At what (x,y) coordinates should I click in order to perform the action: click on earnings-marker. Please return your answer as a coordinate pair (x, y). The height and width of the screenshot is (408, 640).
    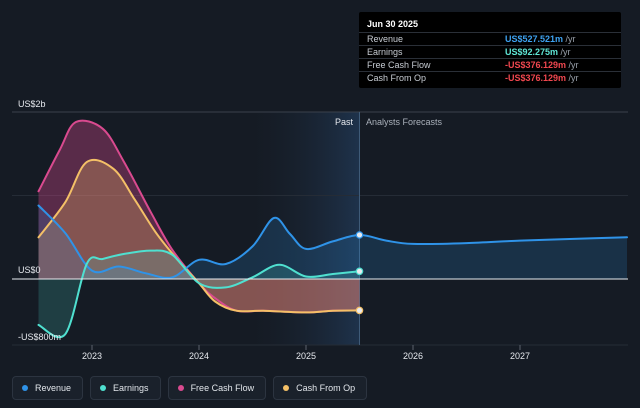
    Looking at the image, I should click on (359, 271).